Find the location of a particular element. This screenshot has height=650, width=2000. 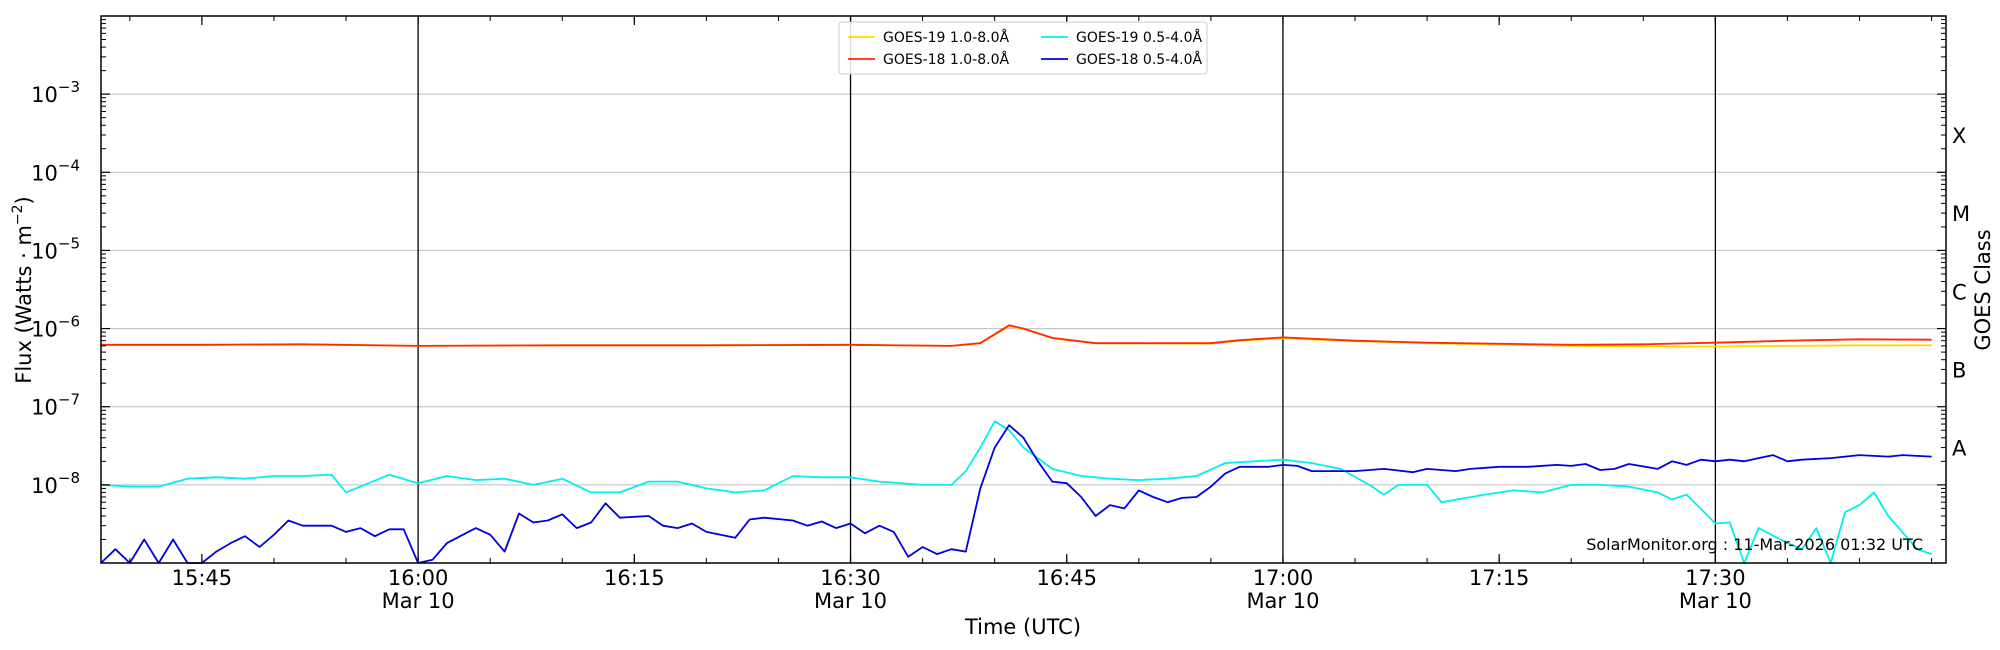

legend-label: GOES-18 1.0-8.0Å is located at coordinates (946, 59).